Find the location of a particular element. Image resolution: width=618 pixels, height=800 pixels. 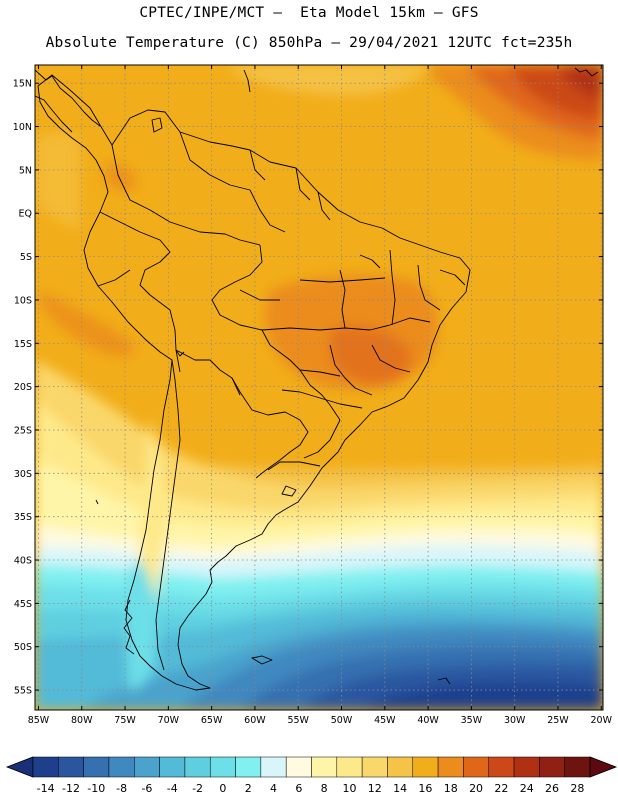

lat-tick-label: 15N is located at coordinates (22, 84).